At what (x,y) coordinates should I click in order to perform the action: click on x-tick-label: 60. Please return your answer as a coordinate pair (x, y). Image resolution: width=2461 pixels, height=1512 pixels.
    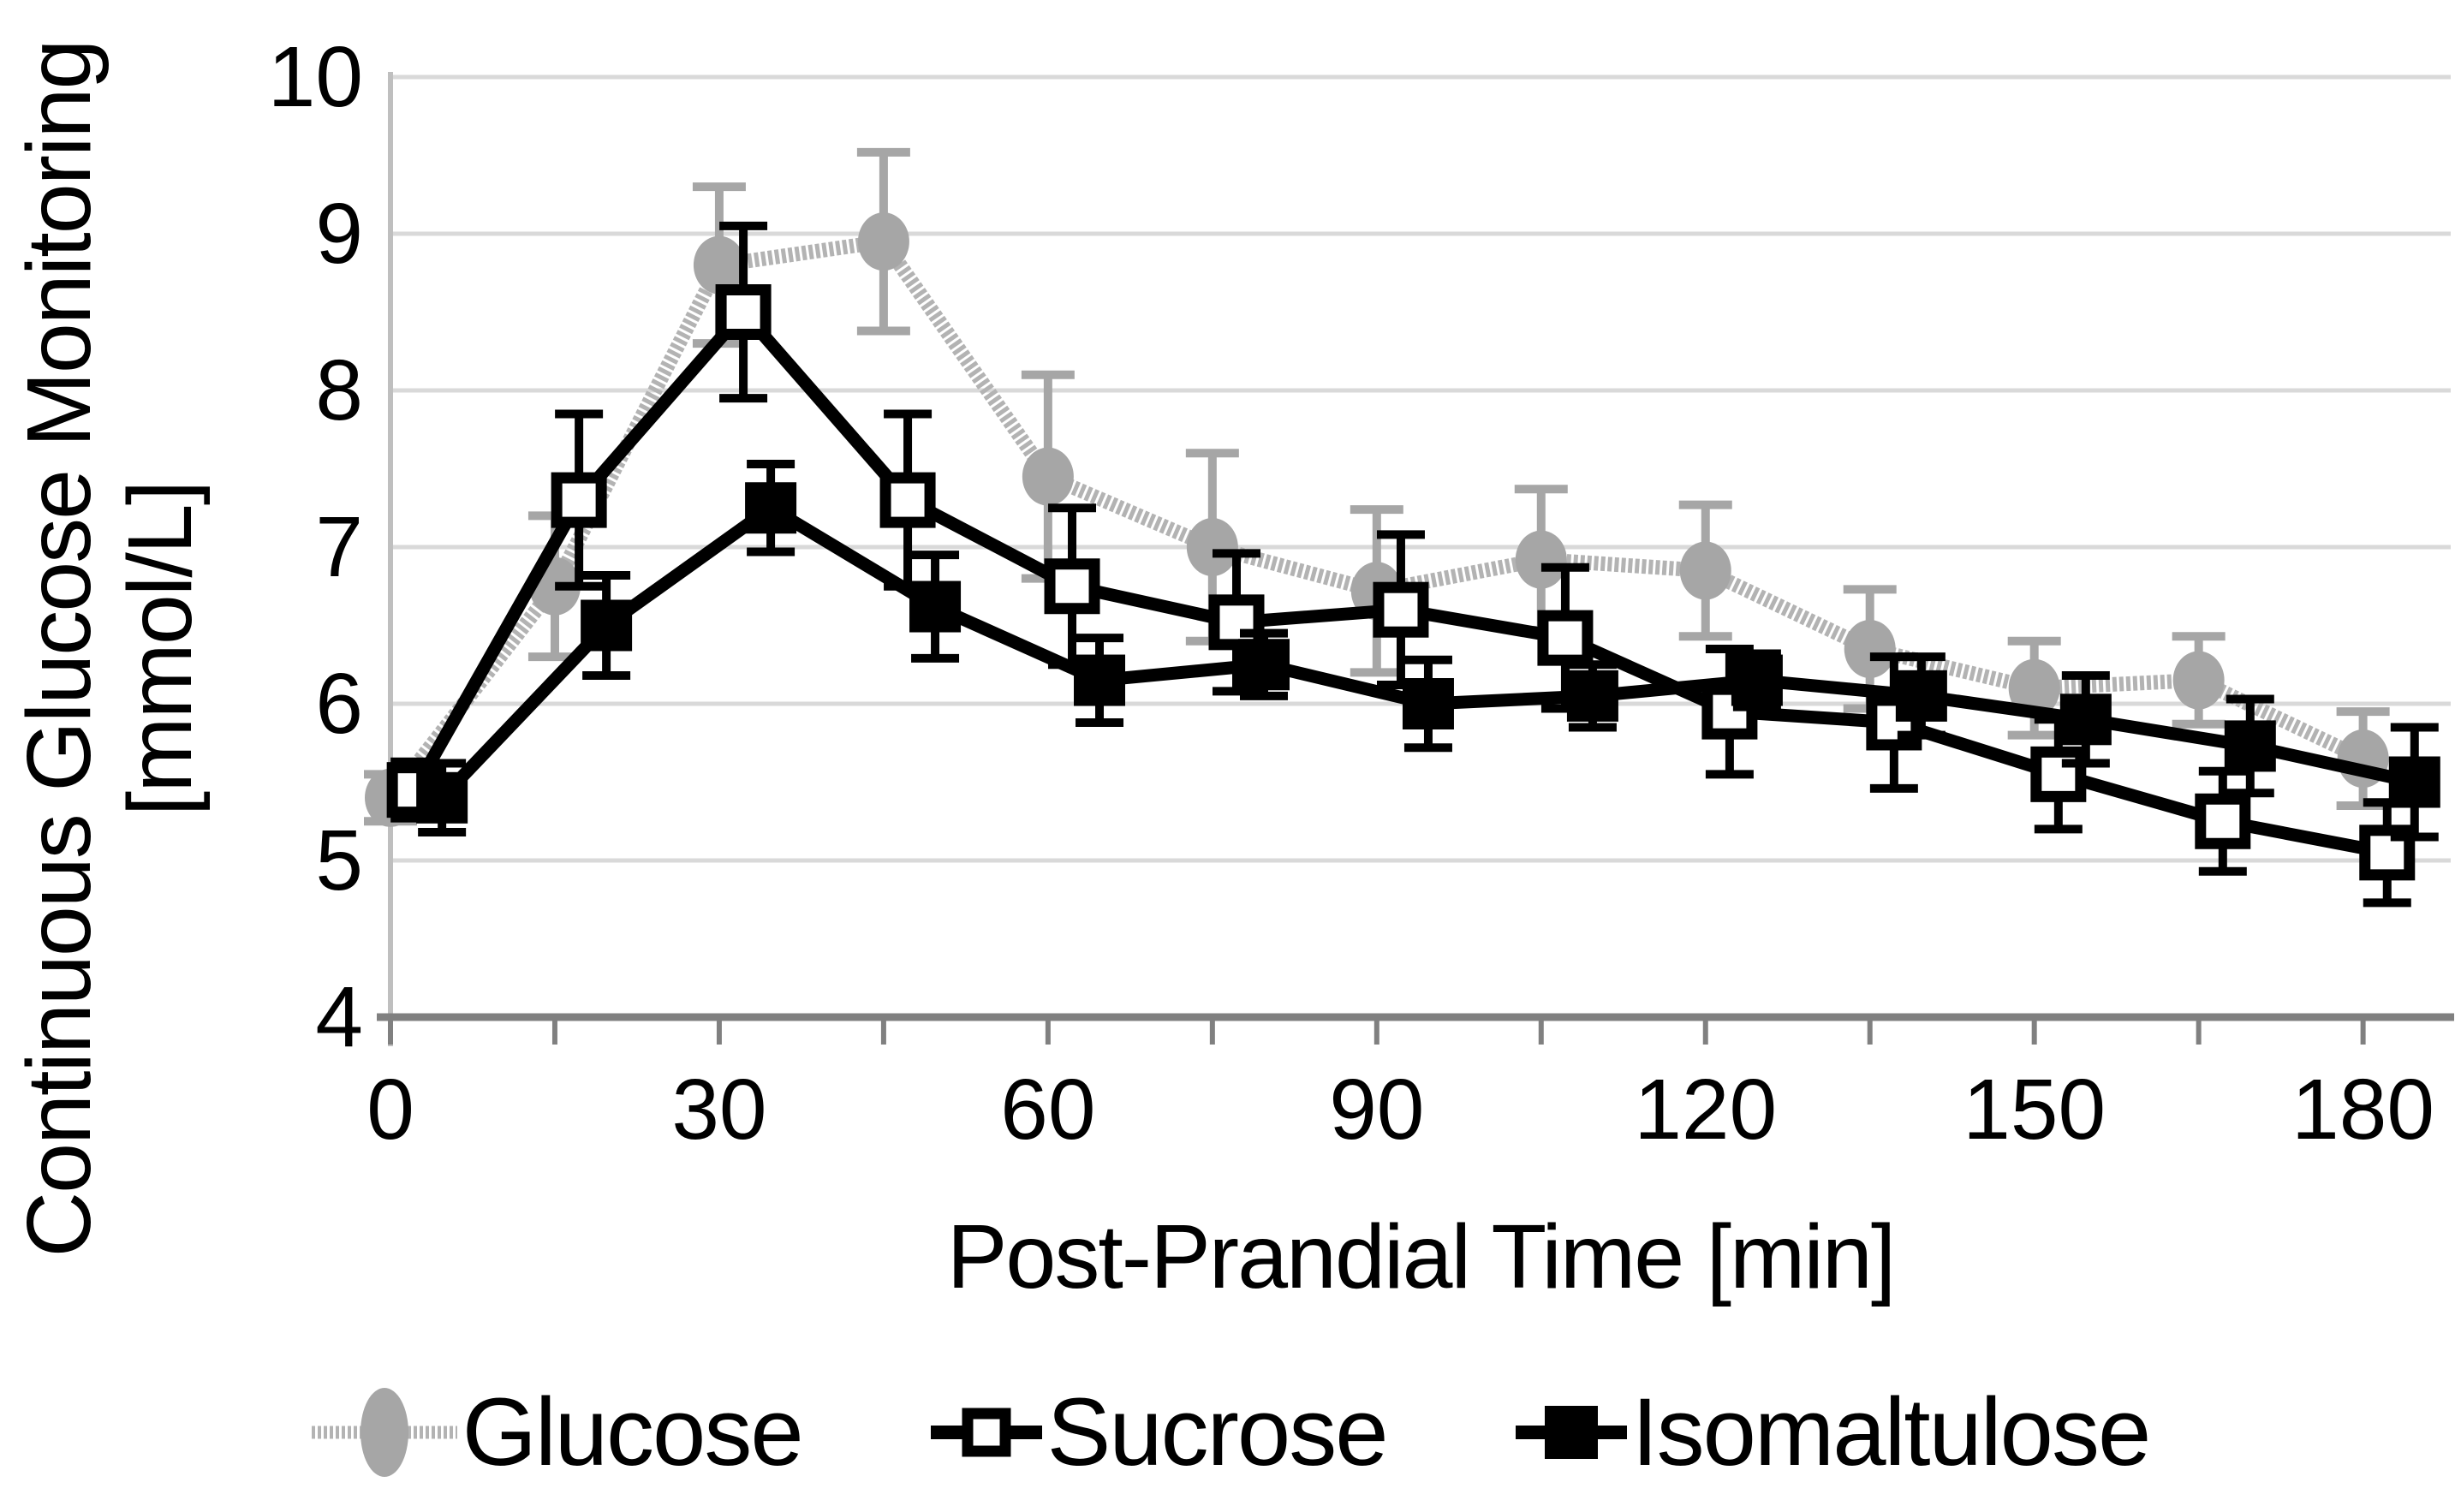
    Looking at the image, I should click on (1047, 1110).